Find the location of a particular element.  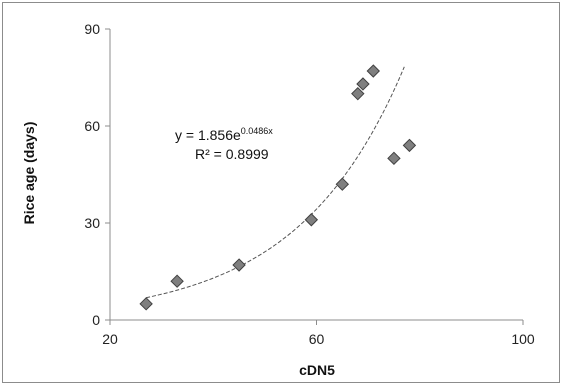

equation-base: y = 1.856e is located at coordinates (208, 135).